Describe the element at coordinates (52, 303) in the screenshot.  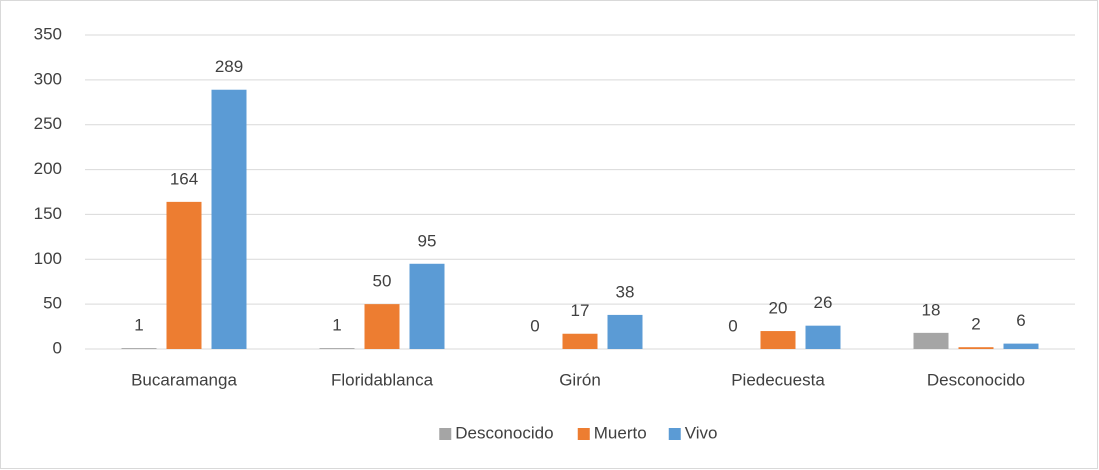
I see `y-tick-label: 50` at that location.